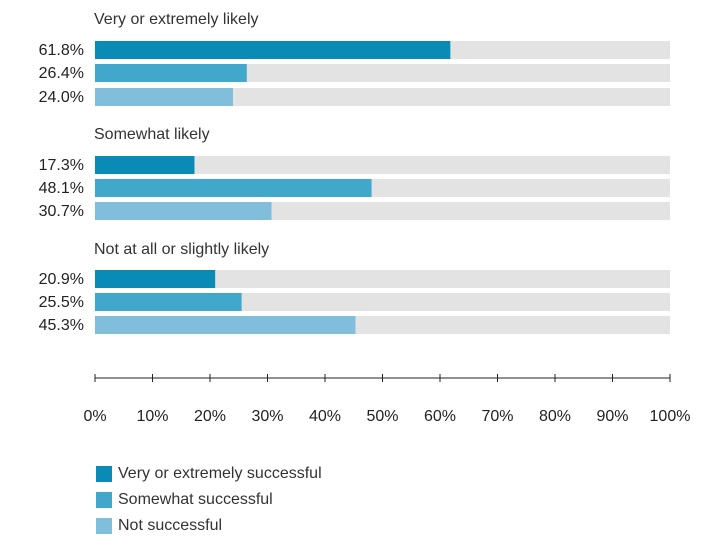 This screenshot has width=725, height=548. What do you see at coordinates (94, 416) in the screenshot?
I see `x-tick-label: 0%` at bounding box center [94, 416].